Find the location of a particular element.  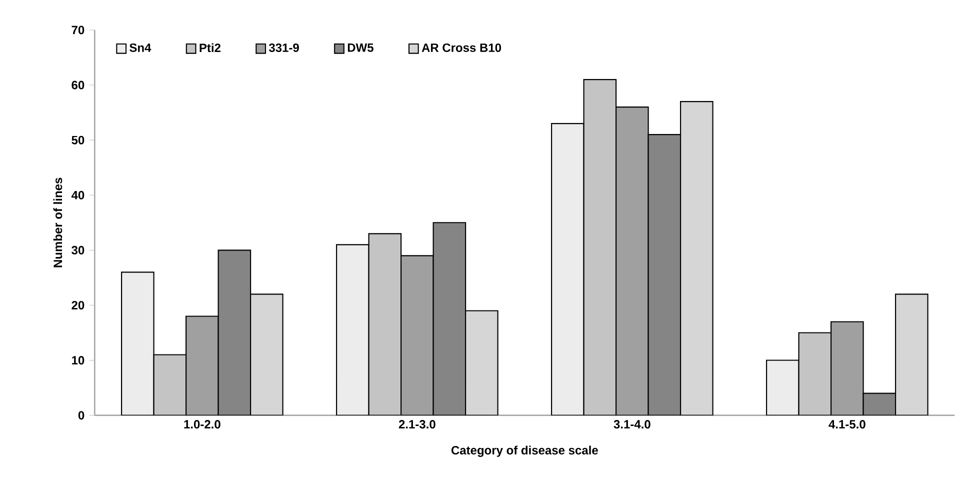

y-tick-label: 50 is located at coordinates (78, 140).